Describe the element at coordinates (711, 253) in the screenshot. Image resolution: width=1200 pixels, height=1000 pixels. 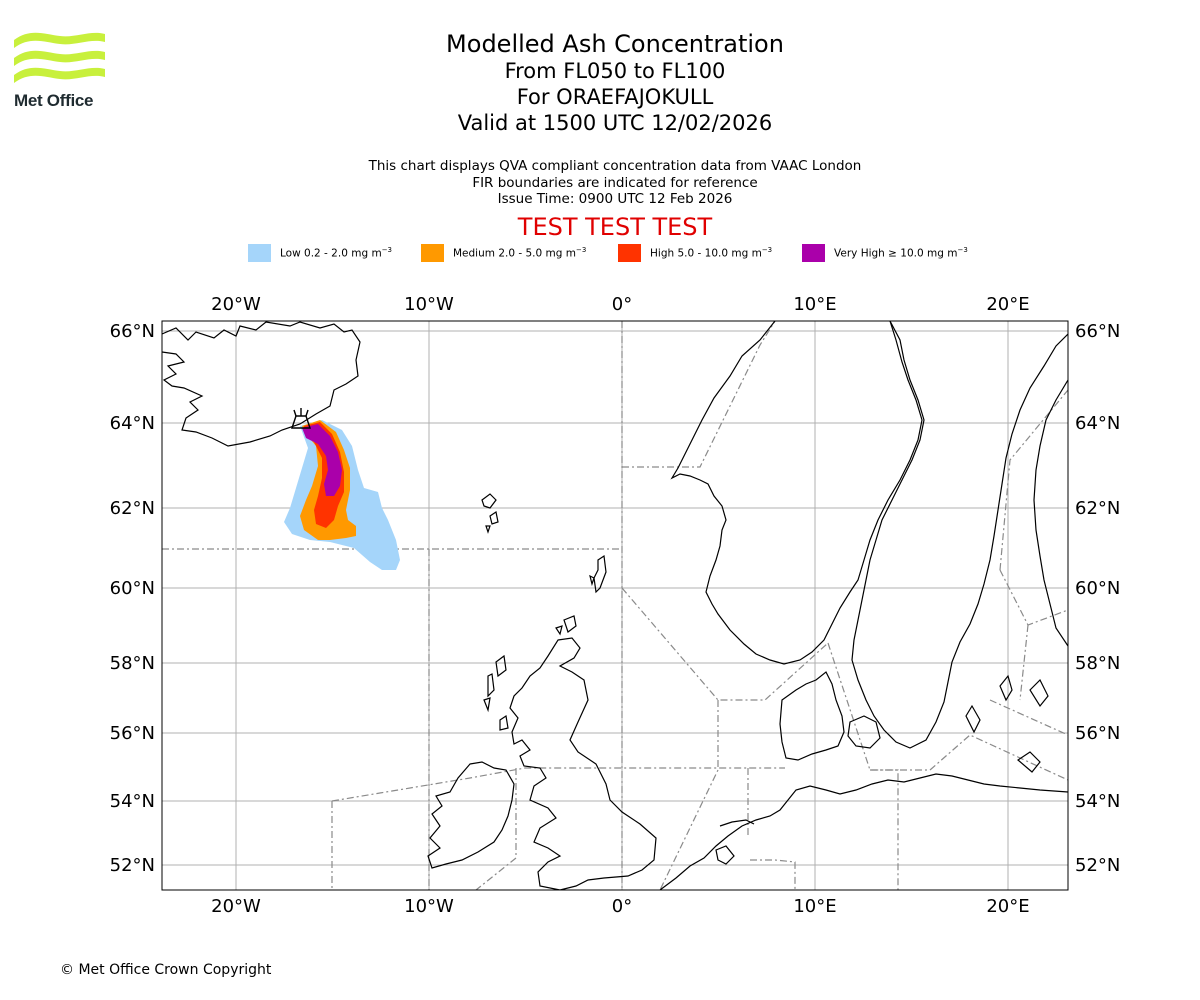
I see `legend-label-high: High 5.0 - 10.0 mg m−3` at that location.